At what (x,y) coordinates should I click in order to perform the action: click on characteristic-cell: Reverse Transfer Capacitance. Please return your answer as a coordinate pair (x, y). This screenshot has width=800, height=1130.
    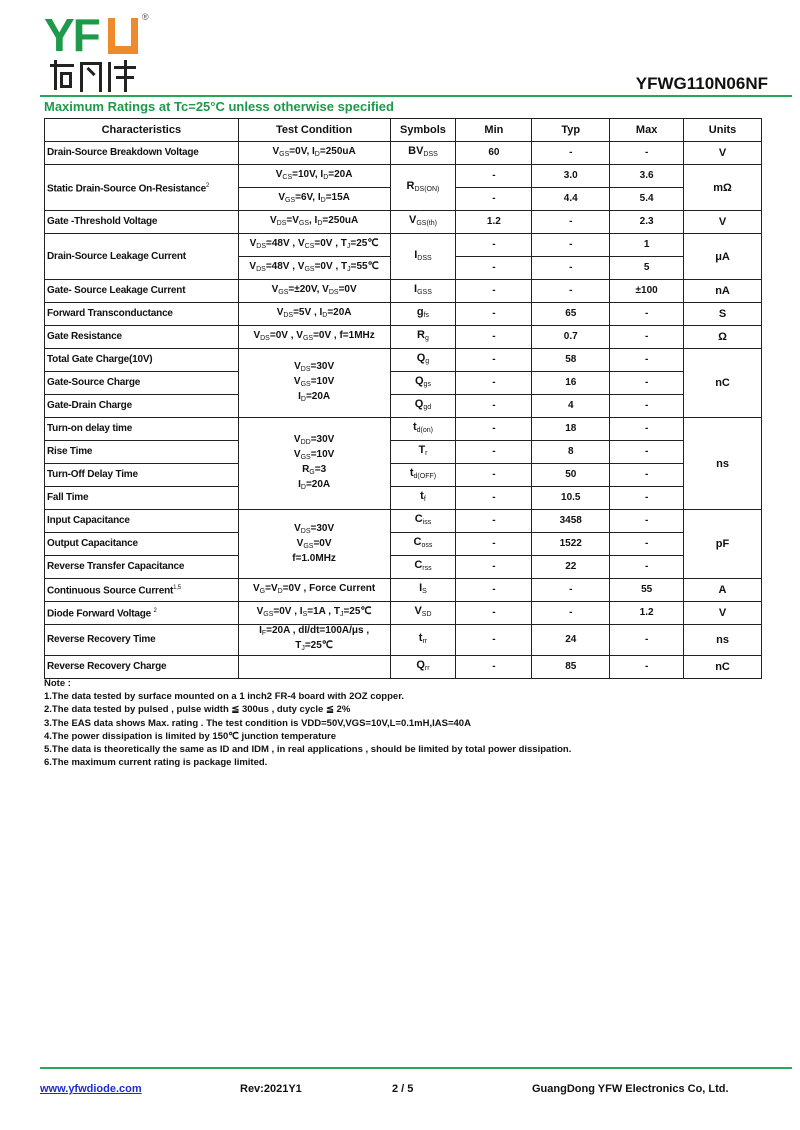
    Looking at the image, I should click on (141, 567).